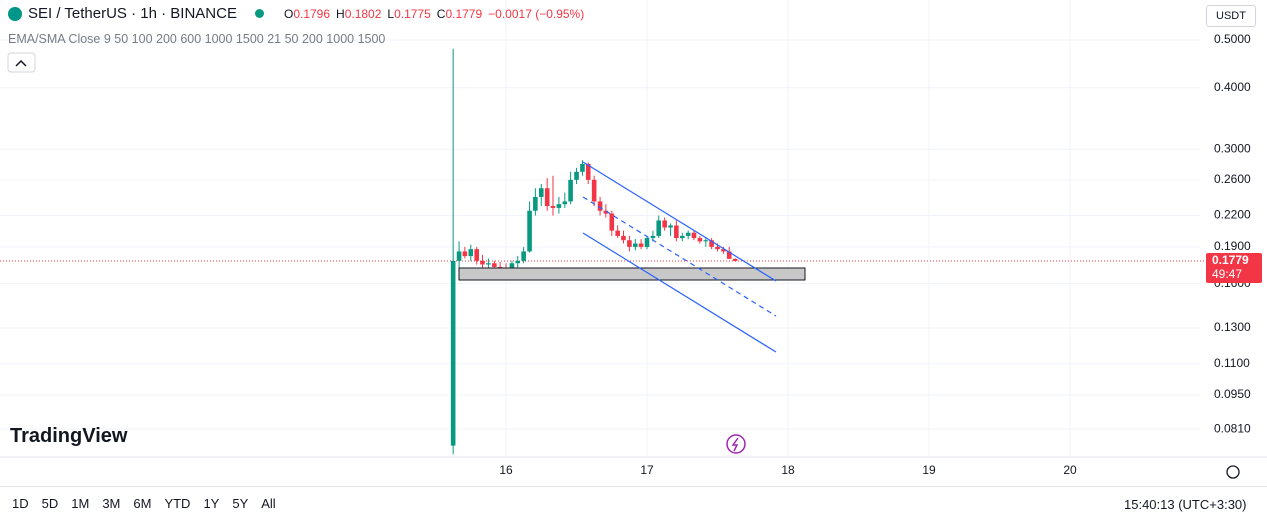  I want to click on last-price-box, so click(1234, 267).